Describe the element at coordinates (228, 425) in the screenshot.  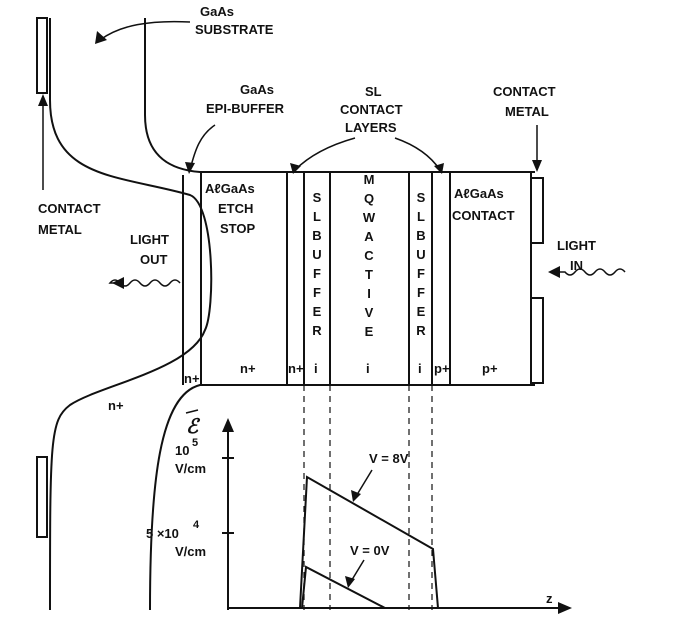
I see `y-axis-arrowhead` at that location.